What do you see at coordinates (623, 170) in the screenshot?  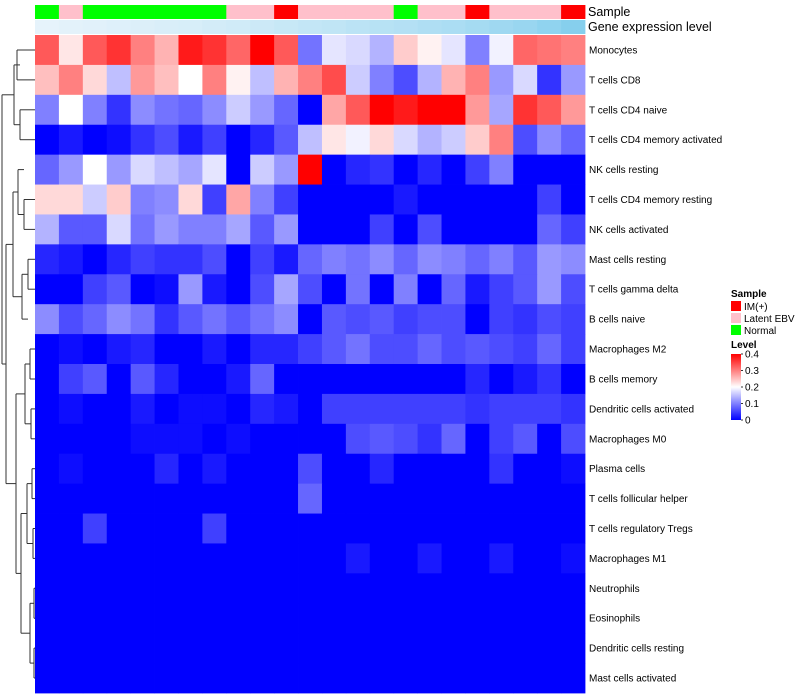 I see `row-label: NK cells resting` at bounding box center [623, 170].